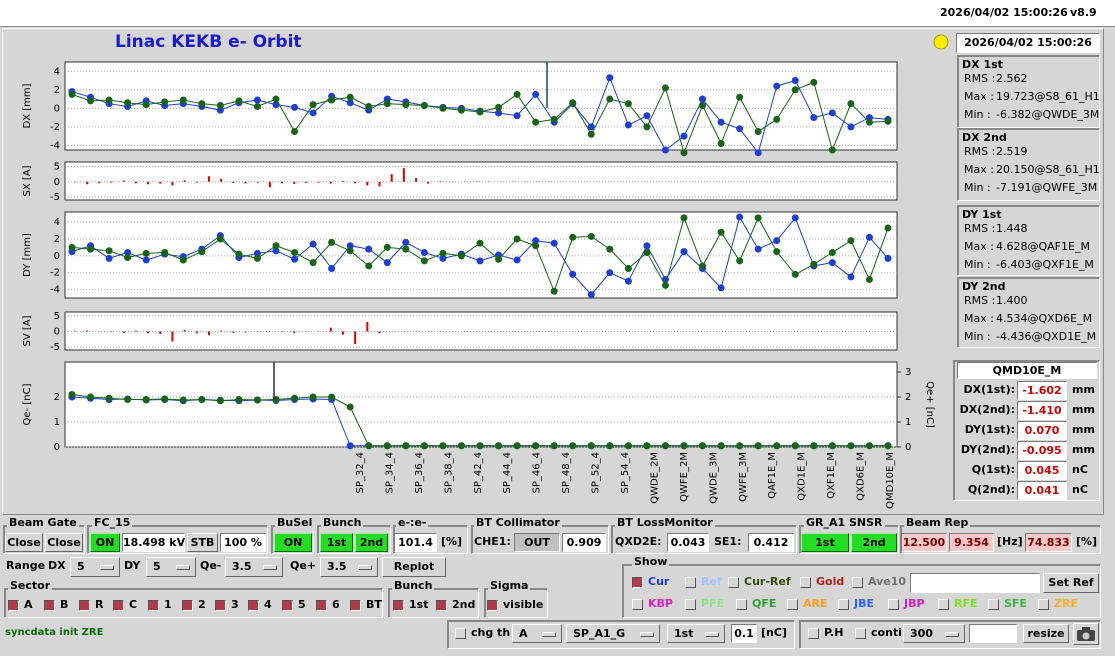 The height and width of the screenshot is (656, 1115). What do you see at coordinates (914, 603) in the screenshot?
I see `checkbox-label: JBP` at bounding box center [914, 603].